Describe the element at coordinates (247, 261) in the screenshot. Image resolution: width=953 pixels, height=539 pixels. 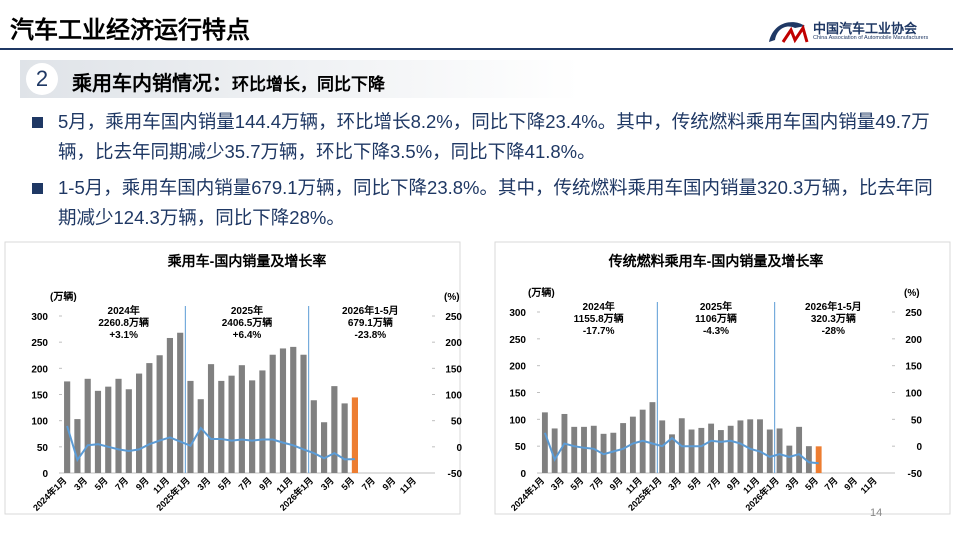
I see `chart-title: 乘用车-国内销量及增长率` at that location.